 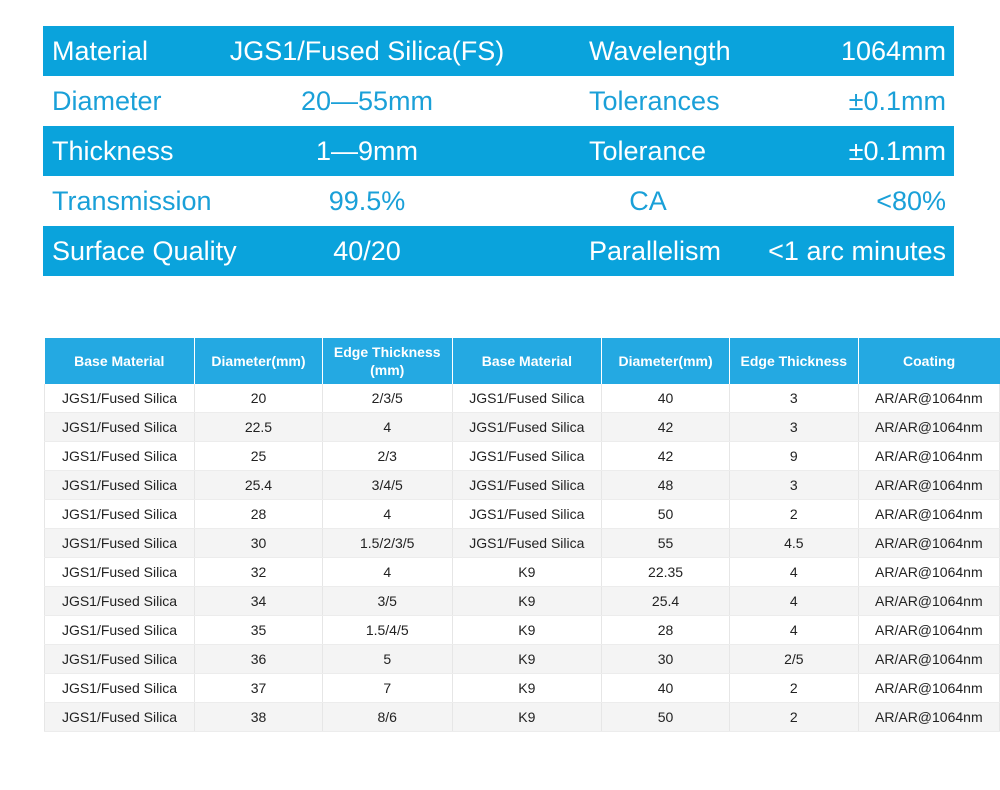 I want to click on cell-edge-thickness: 1.5/4/5, so click(x=387, y=630).